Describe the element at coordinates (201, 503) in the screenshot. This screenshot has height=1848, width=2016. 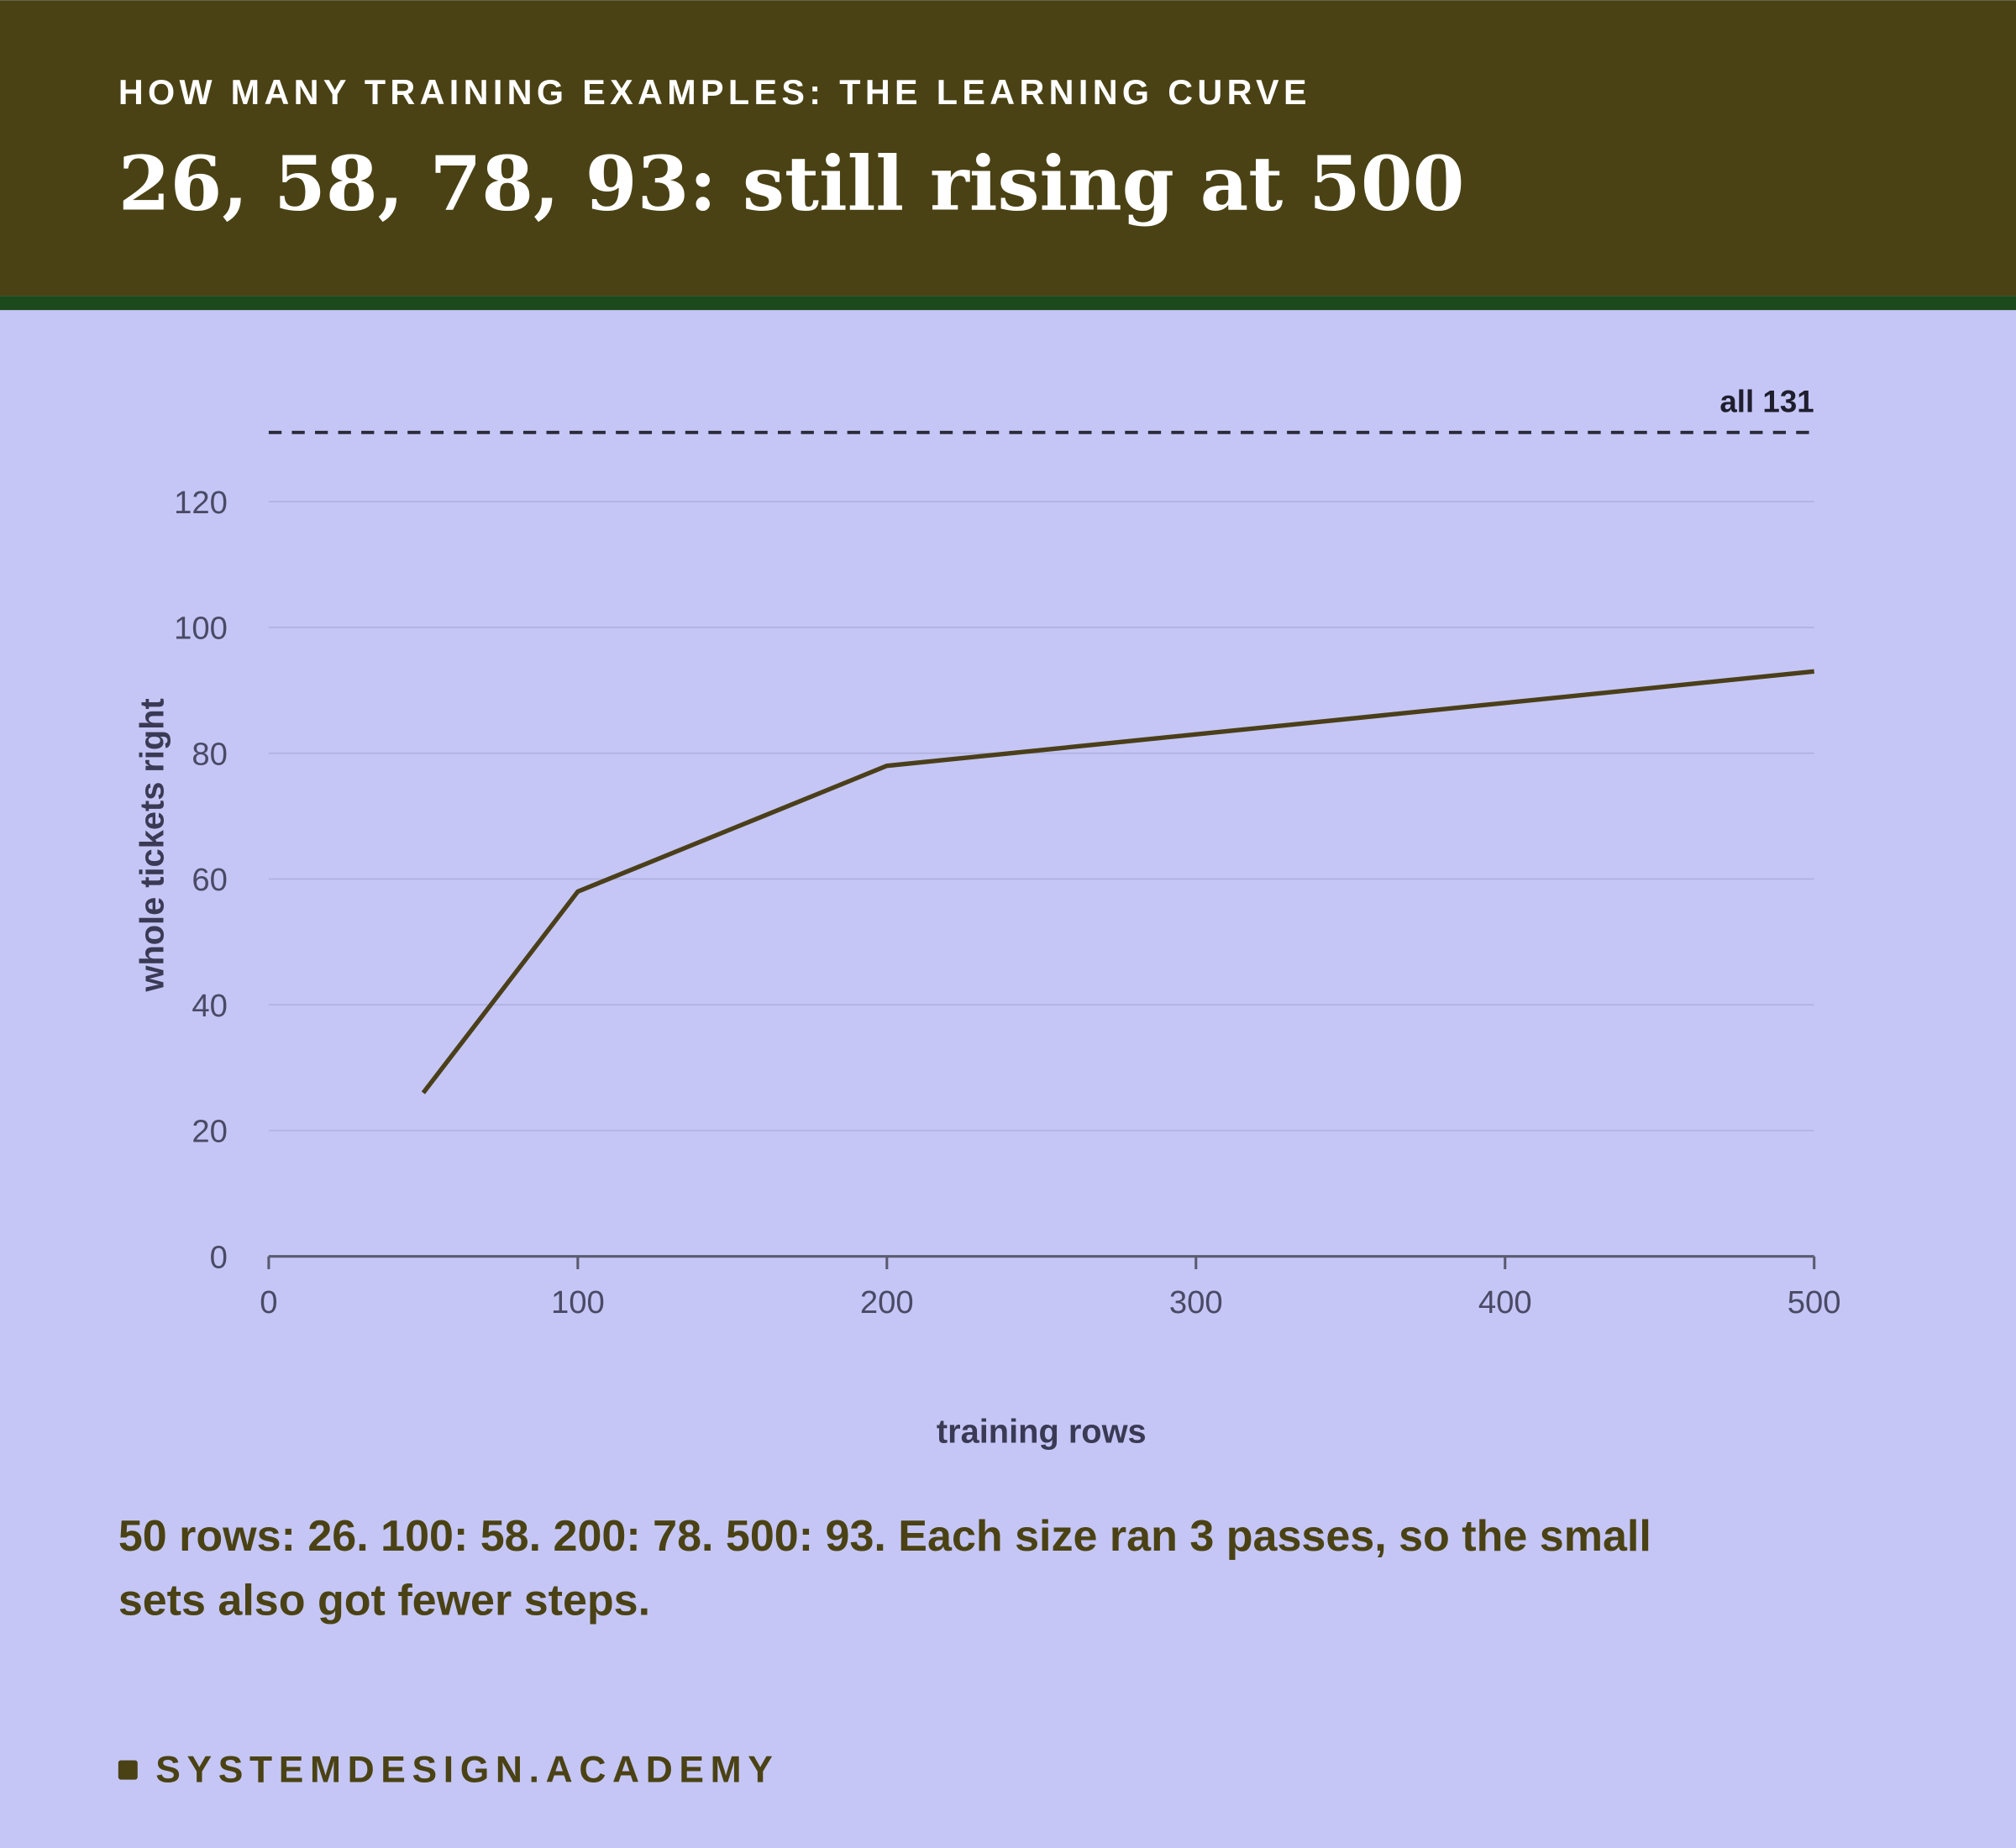
I see `y-tick-label: 120` at that location.